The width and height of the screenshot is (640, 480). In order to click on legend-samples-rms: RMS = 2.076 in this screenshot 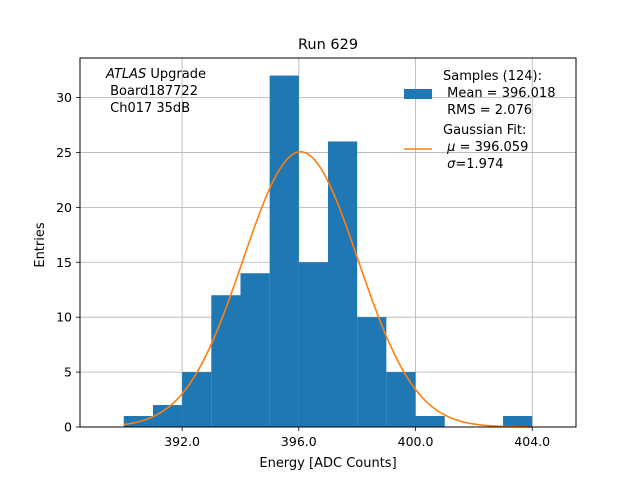, I will do `click(488, 110)`.